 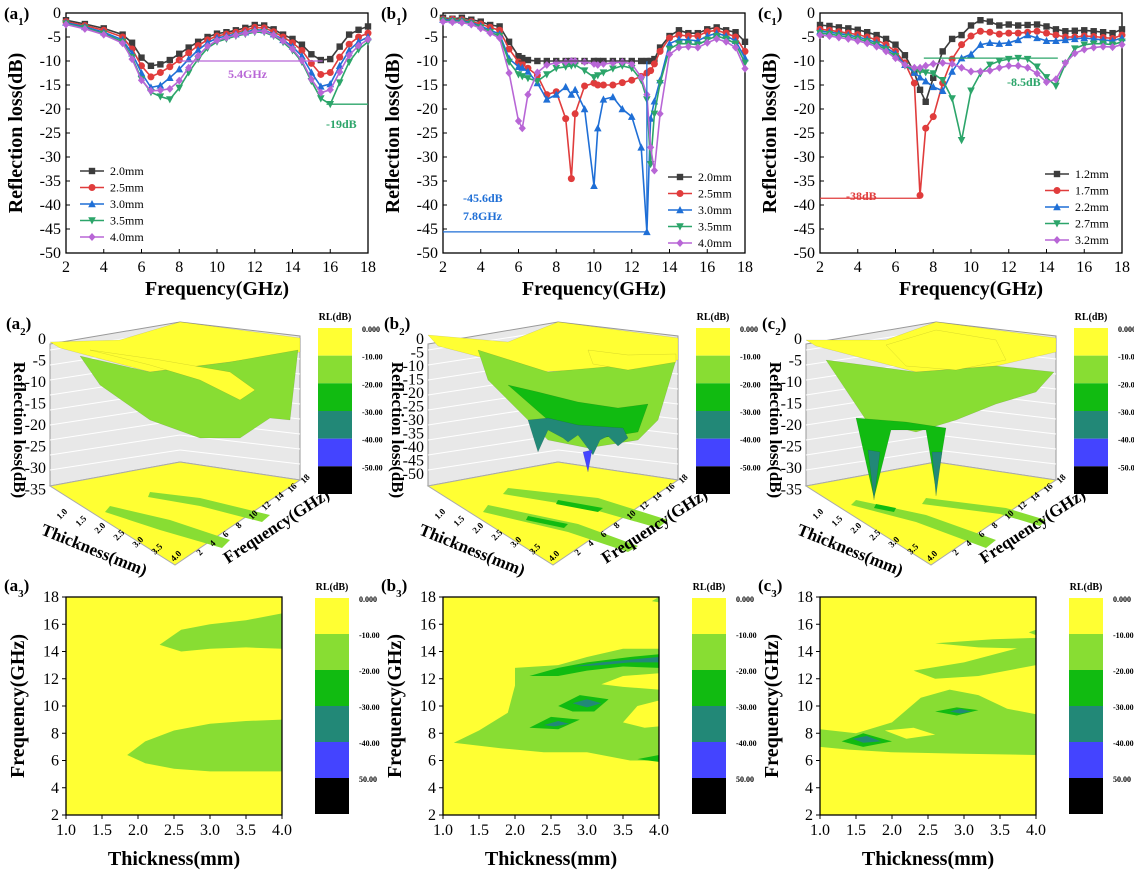 I want to click on annotation-text: -8.5dB, so click(x=1024, y=82).